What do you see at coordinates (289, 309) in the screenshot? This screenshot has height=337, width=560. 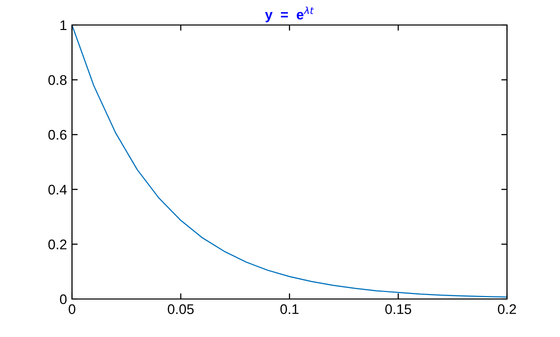 I see `x-tick-label: 0.1` at bounding box center [289, 309].